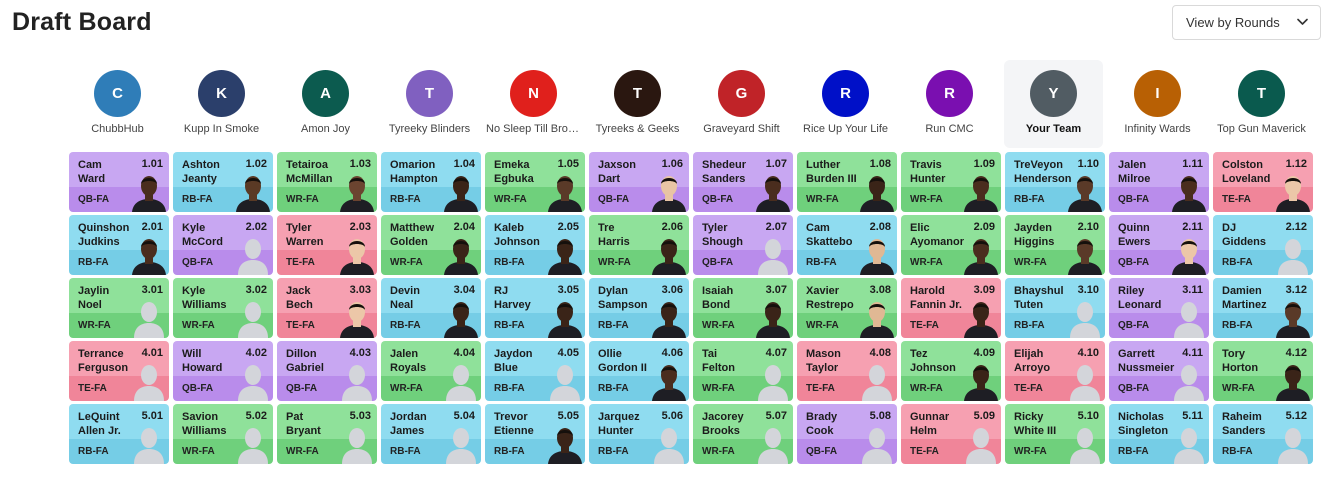  What do you see at coordinates (327, 245) in the screenshot?
I see `draft-pick-card: Tyler Warren 2.03 TE-FA` at bounding box center [327, 245].